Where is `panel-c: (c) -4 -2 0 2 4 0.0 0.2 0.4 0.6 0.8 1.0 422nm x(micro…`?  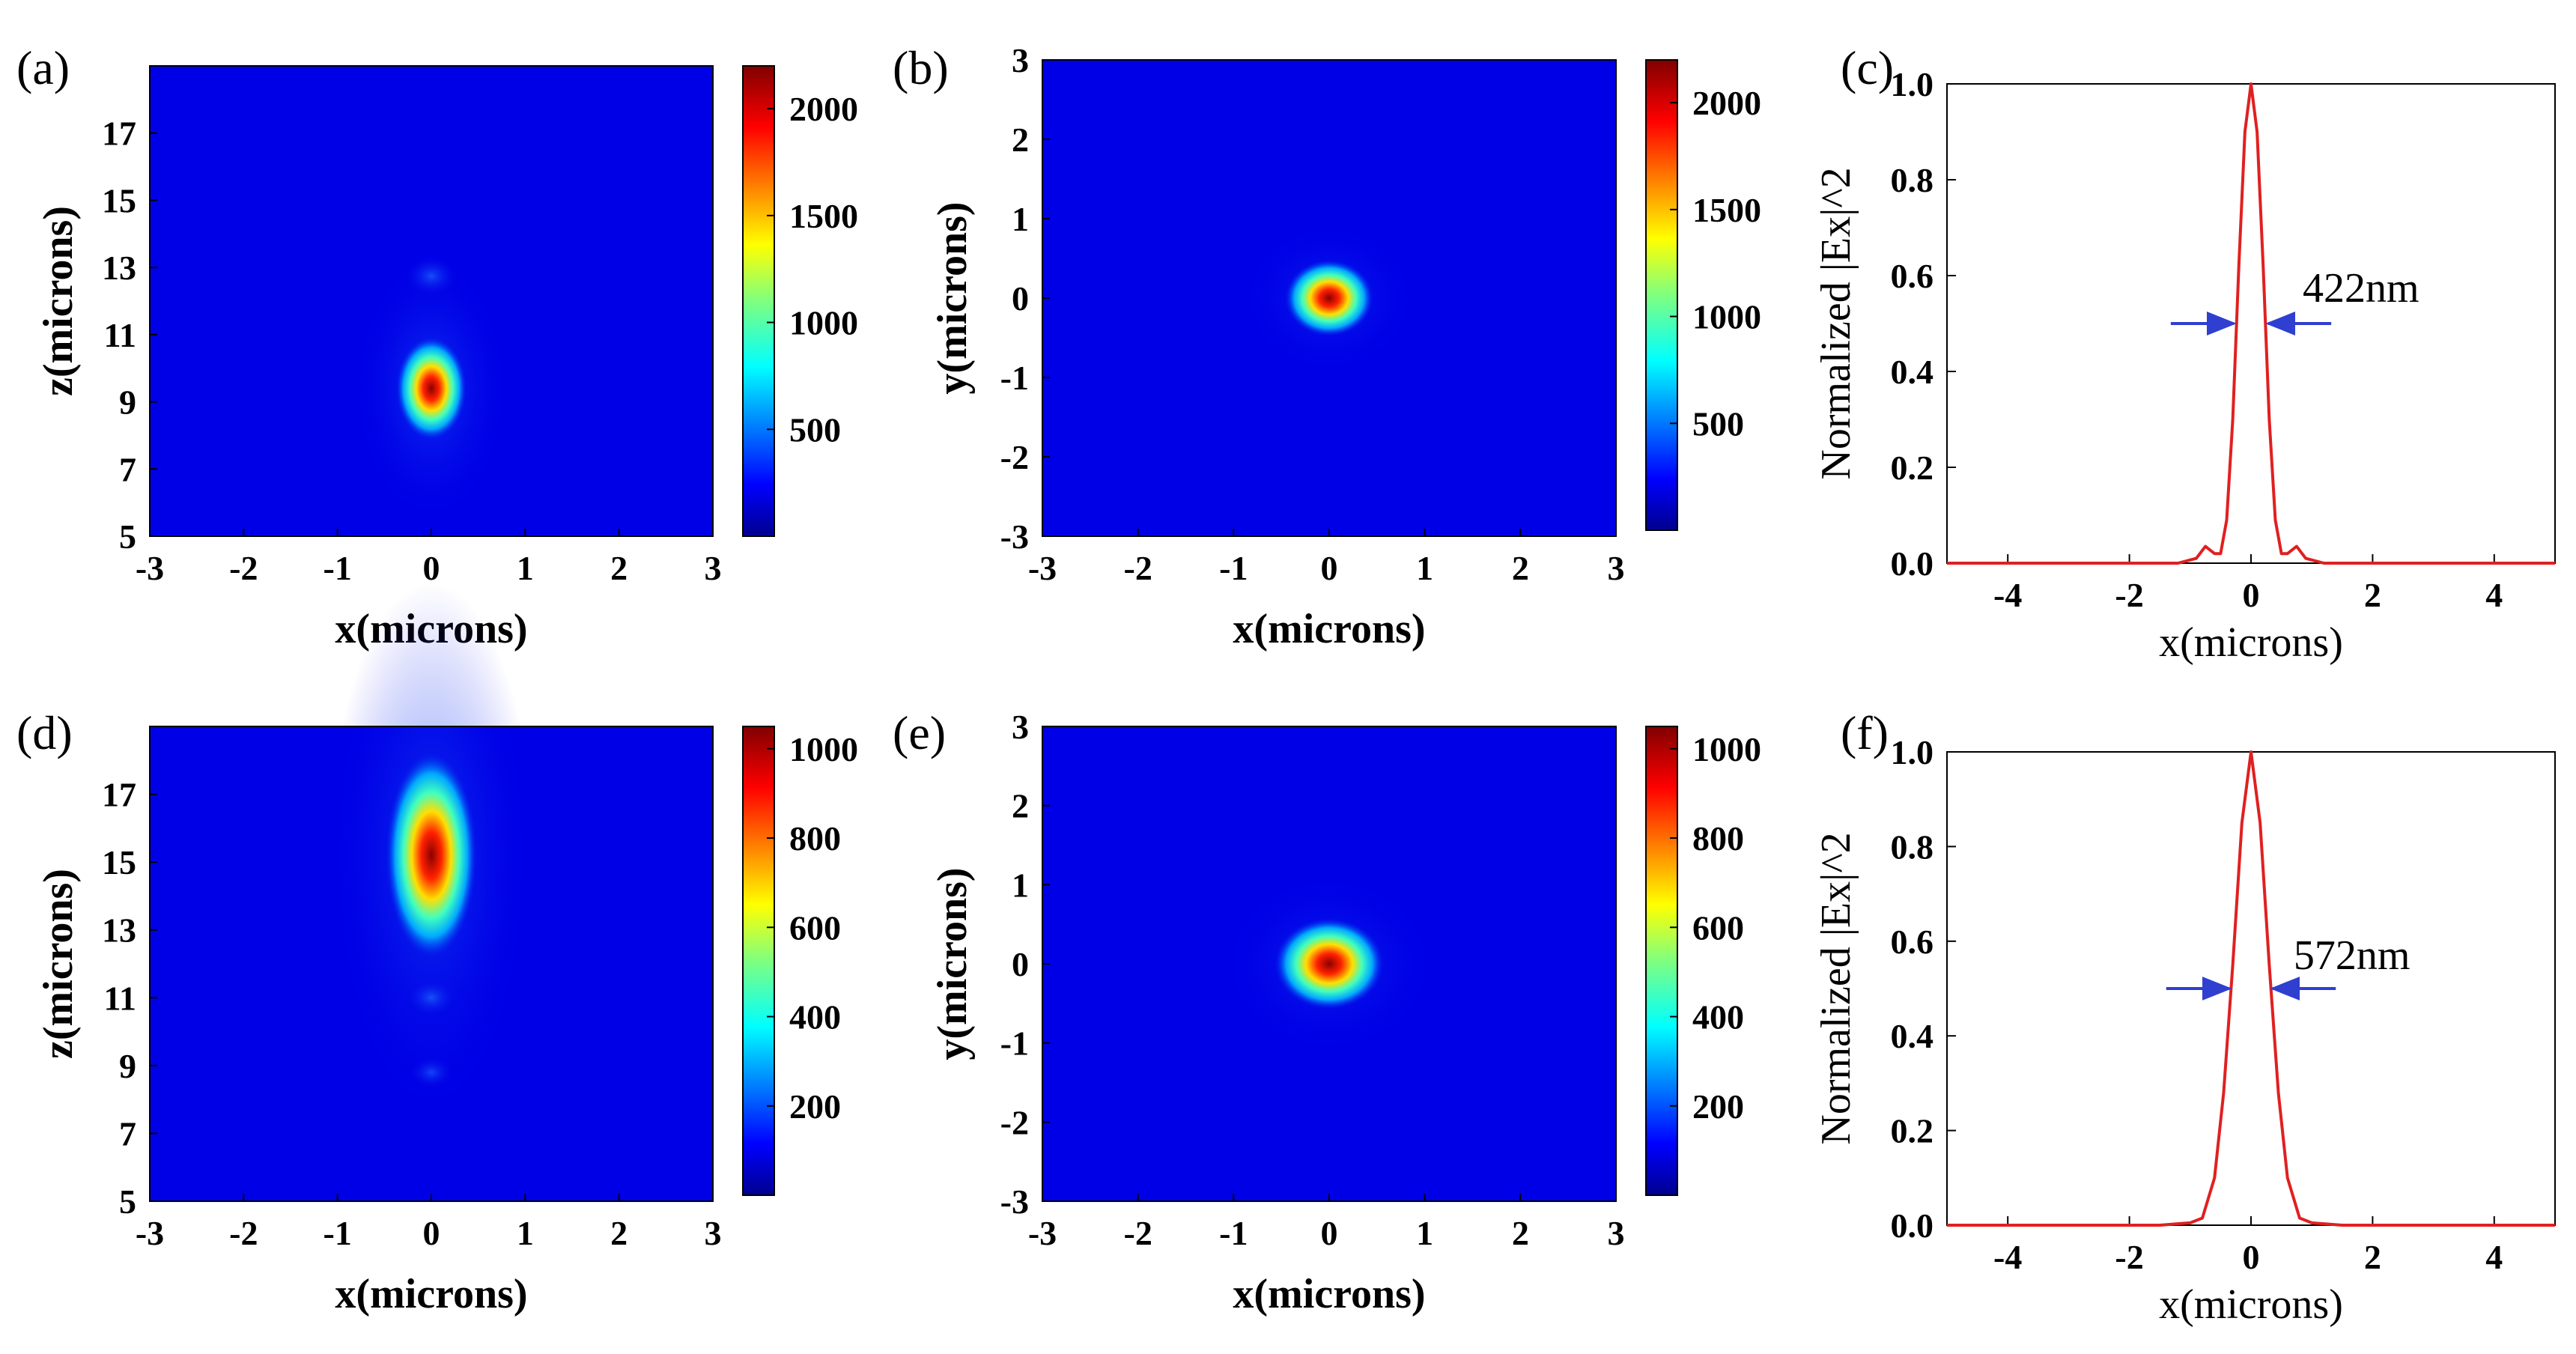 panel-c: (c) -4 -2 0 2 4 0.0 0.2 0.4 0.6 0.8 1.0 422nm x(micro… is located at coordinates (2184, 353).